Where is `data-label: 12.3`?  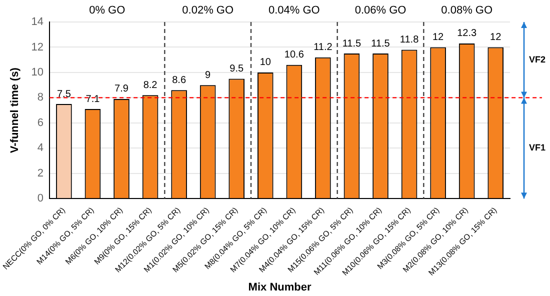 data-label: 12.3 is located at coordinates (467, 34).